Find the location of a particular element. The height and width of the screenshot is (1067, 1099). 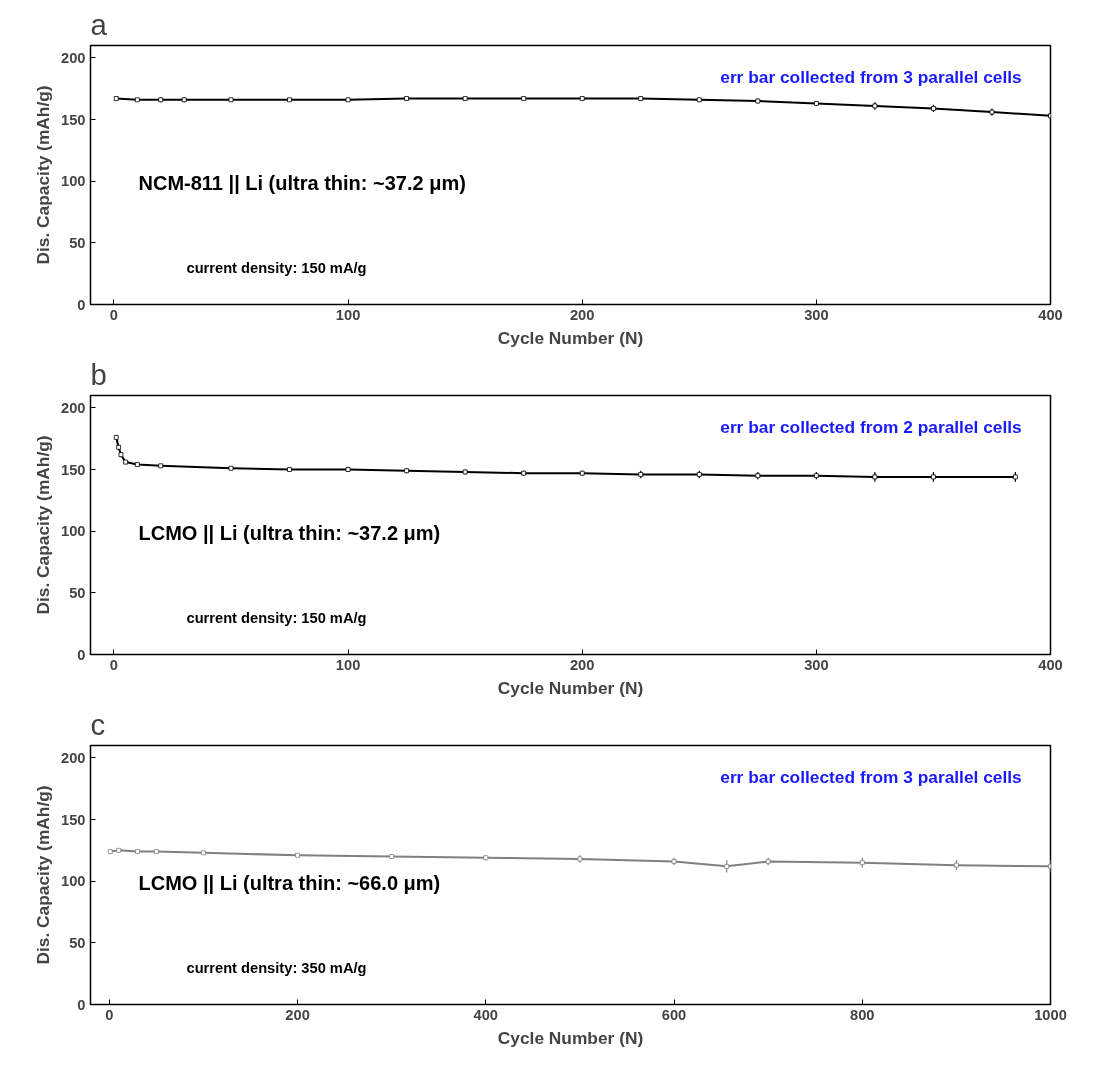

annotation: err bar collected from 2 parallel cells is located at coordinates (871, 426).